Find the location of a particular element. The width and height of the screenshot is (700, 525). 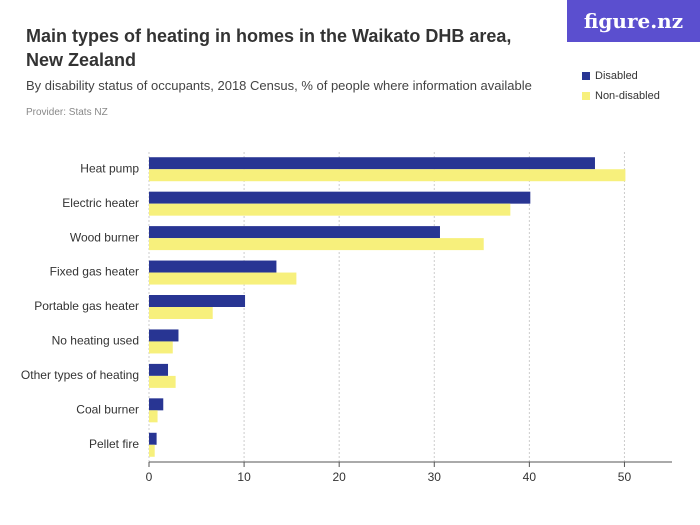

brand-logo: figure.nz is located at coordinates (633, 21).